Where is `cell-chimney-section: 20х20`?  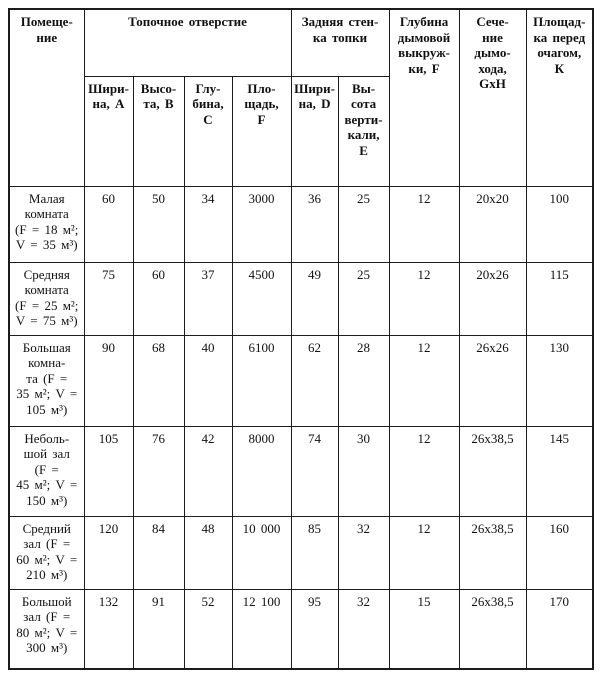 cell-chimney-section: 20х20 is located at coordinates (492, 224).